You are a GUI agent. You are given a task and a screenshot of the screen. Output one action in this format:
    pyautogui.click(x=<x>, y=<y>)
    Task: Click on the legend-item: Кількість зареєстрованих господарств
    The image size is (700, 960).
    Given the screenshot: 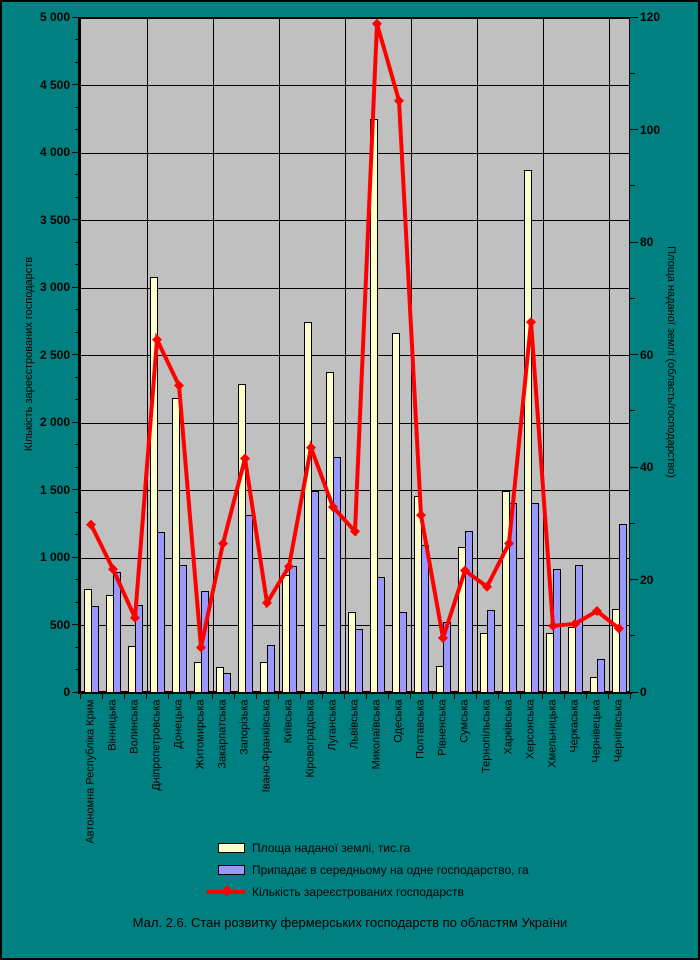 What is the action you would take?
    pyautogui.click(x=368, y=892)
    